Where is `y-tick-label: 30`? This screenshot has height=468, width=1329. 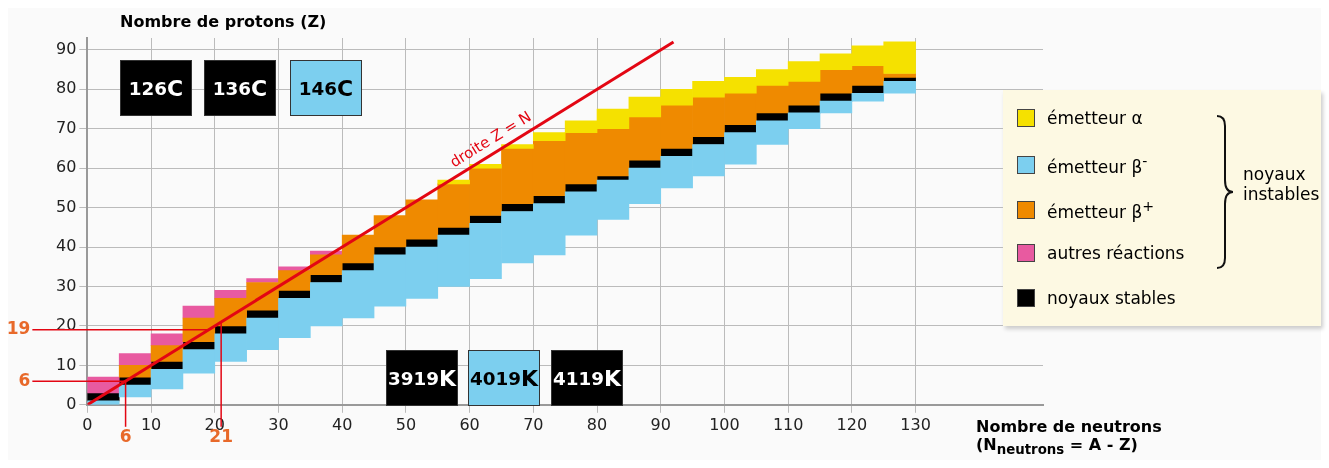 y-tick-label: 30 is located at coordinates (66, 285).